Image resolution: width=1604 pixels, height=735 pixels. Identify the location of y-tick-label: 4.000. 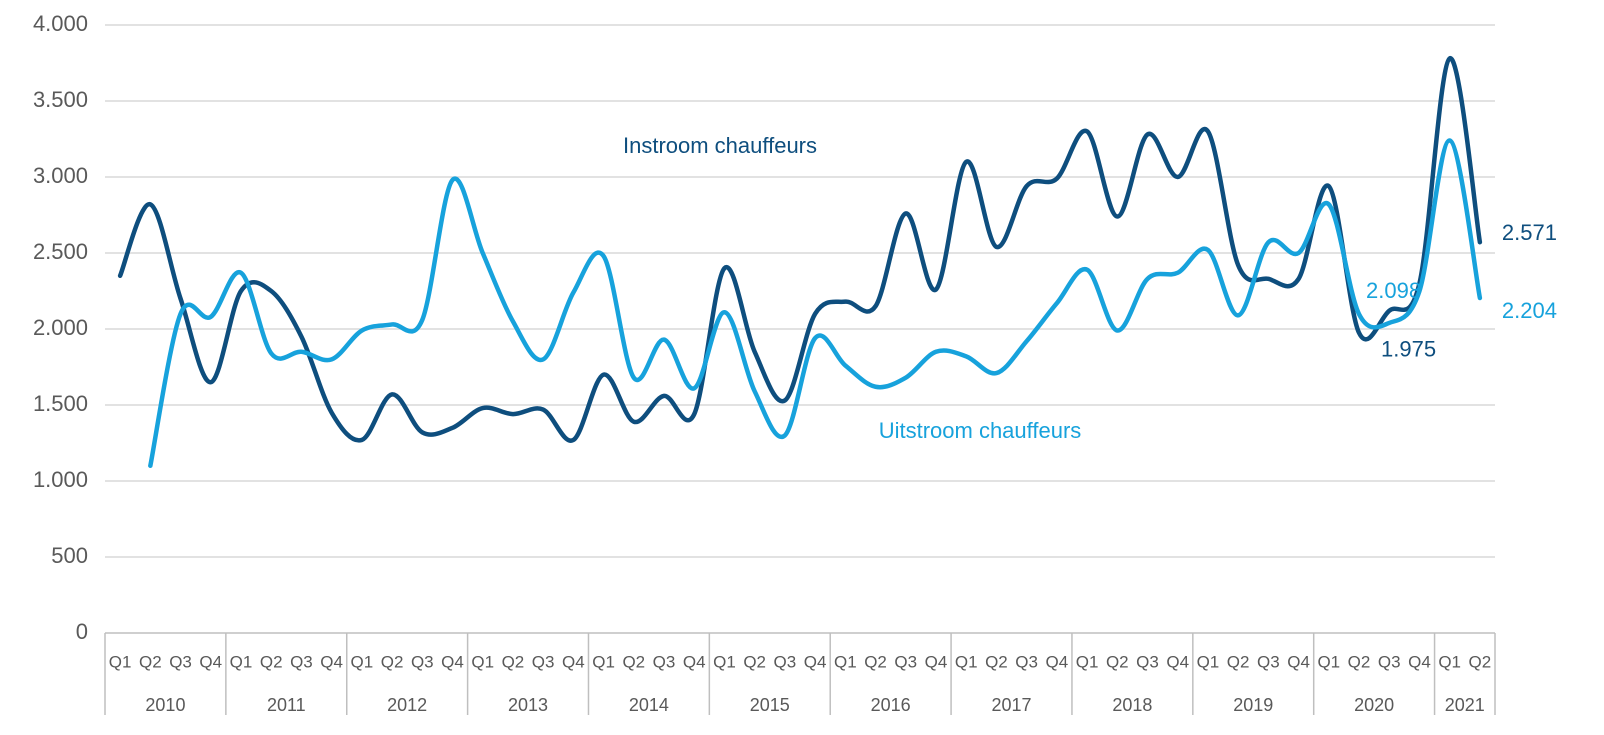
(60, 23).